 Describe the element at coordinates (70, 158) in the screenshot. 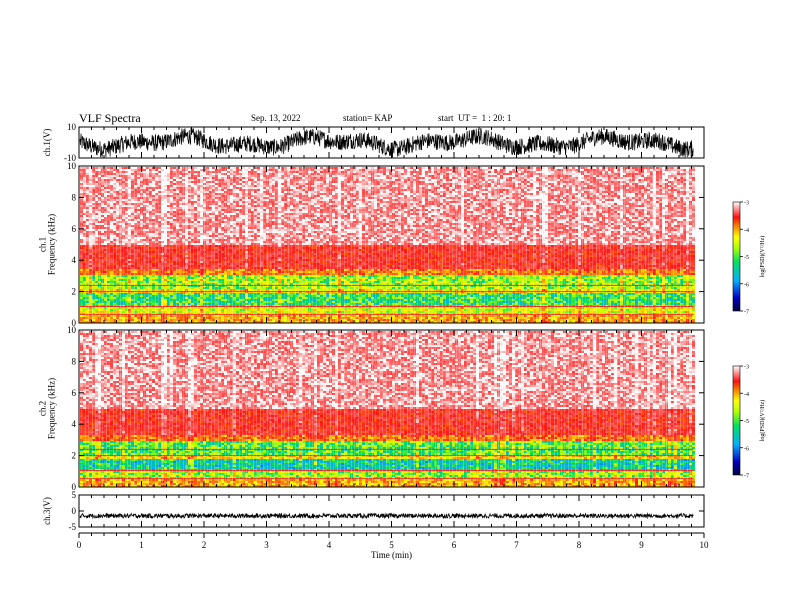

I see `y-tick-label: -10` at that location.